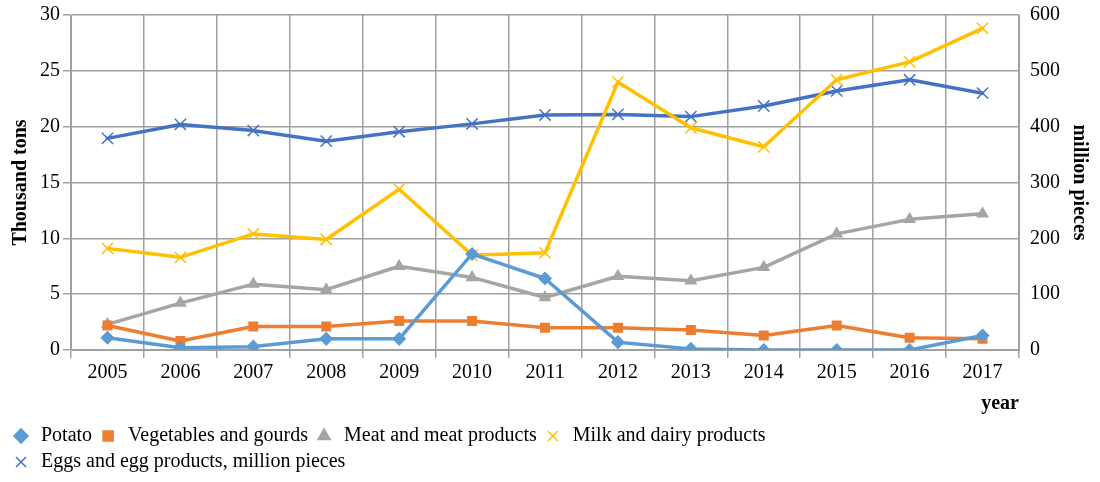 The image size is (1100, 482). I want to click on x-tick-label: 2010, so click(472, 371).